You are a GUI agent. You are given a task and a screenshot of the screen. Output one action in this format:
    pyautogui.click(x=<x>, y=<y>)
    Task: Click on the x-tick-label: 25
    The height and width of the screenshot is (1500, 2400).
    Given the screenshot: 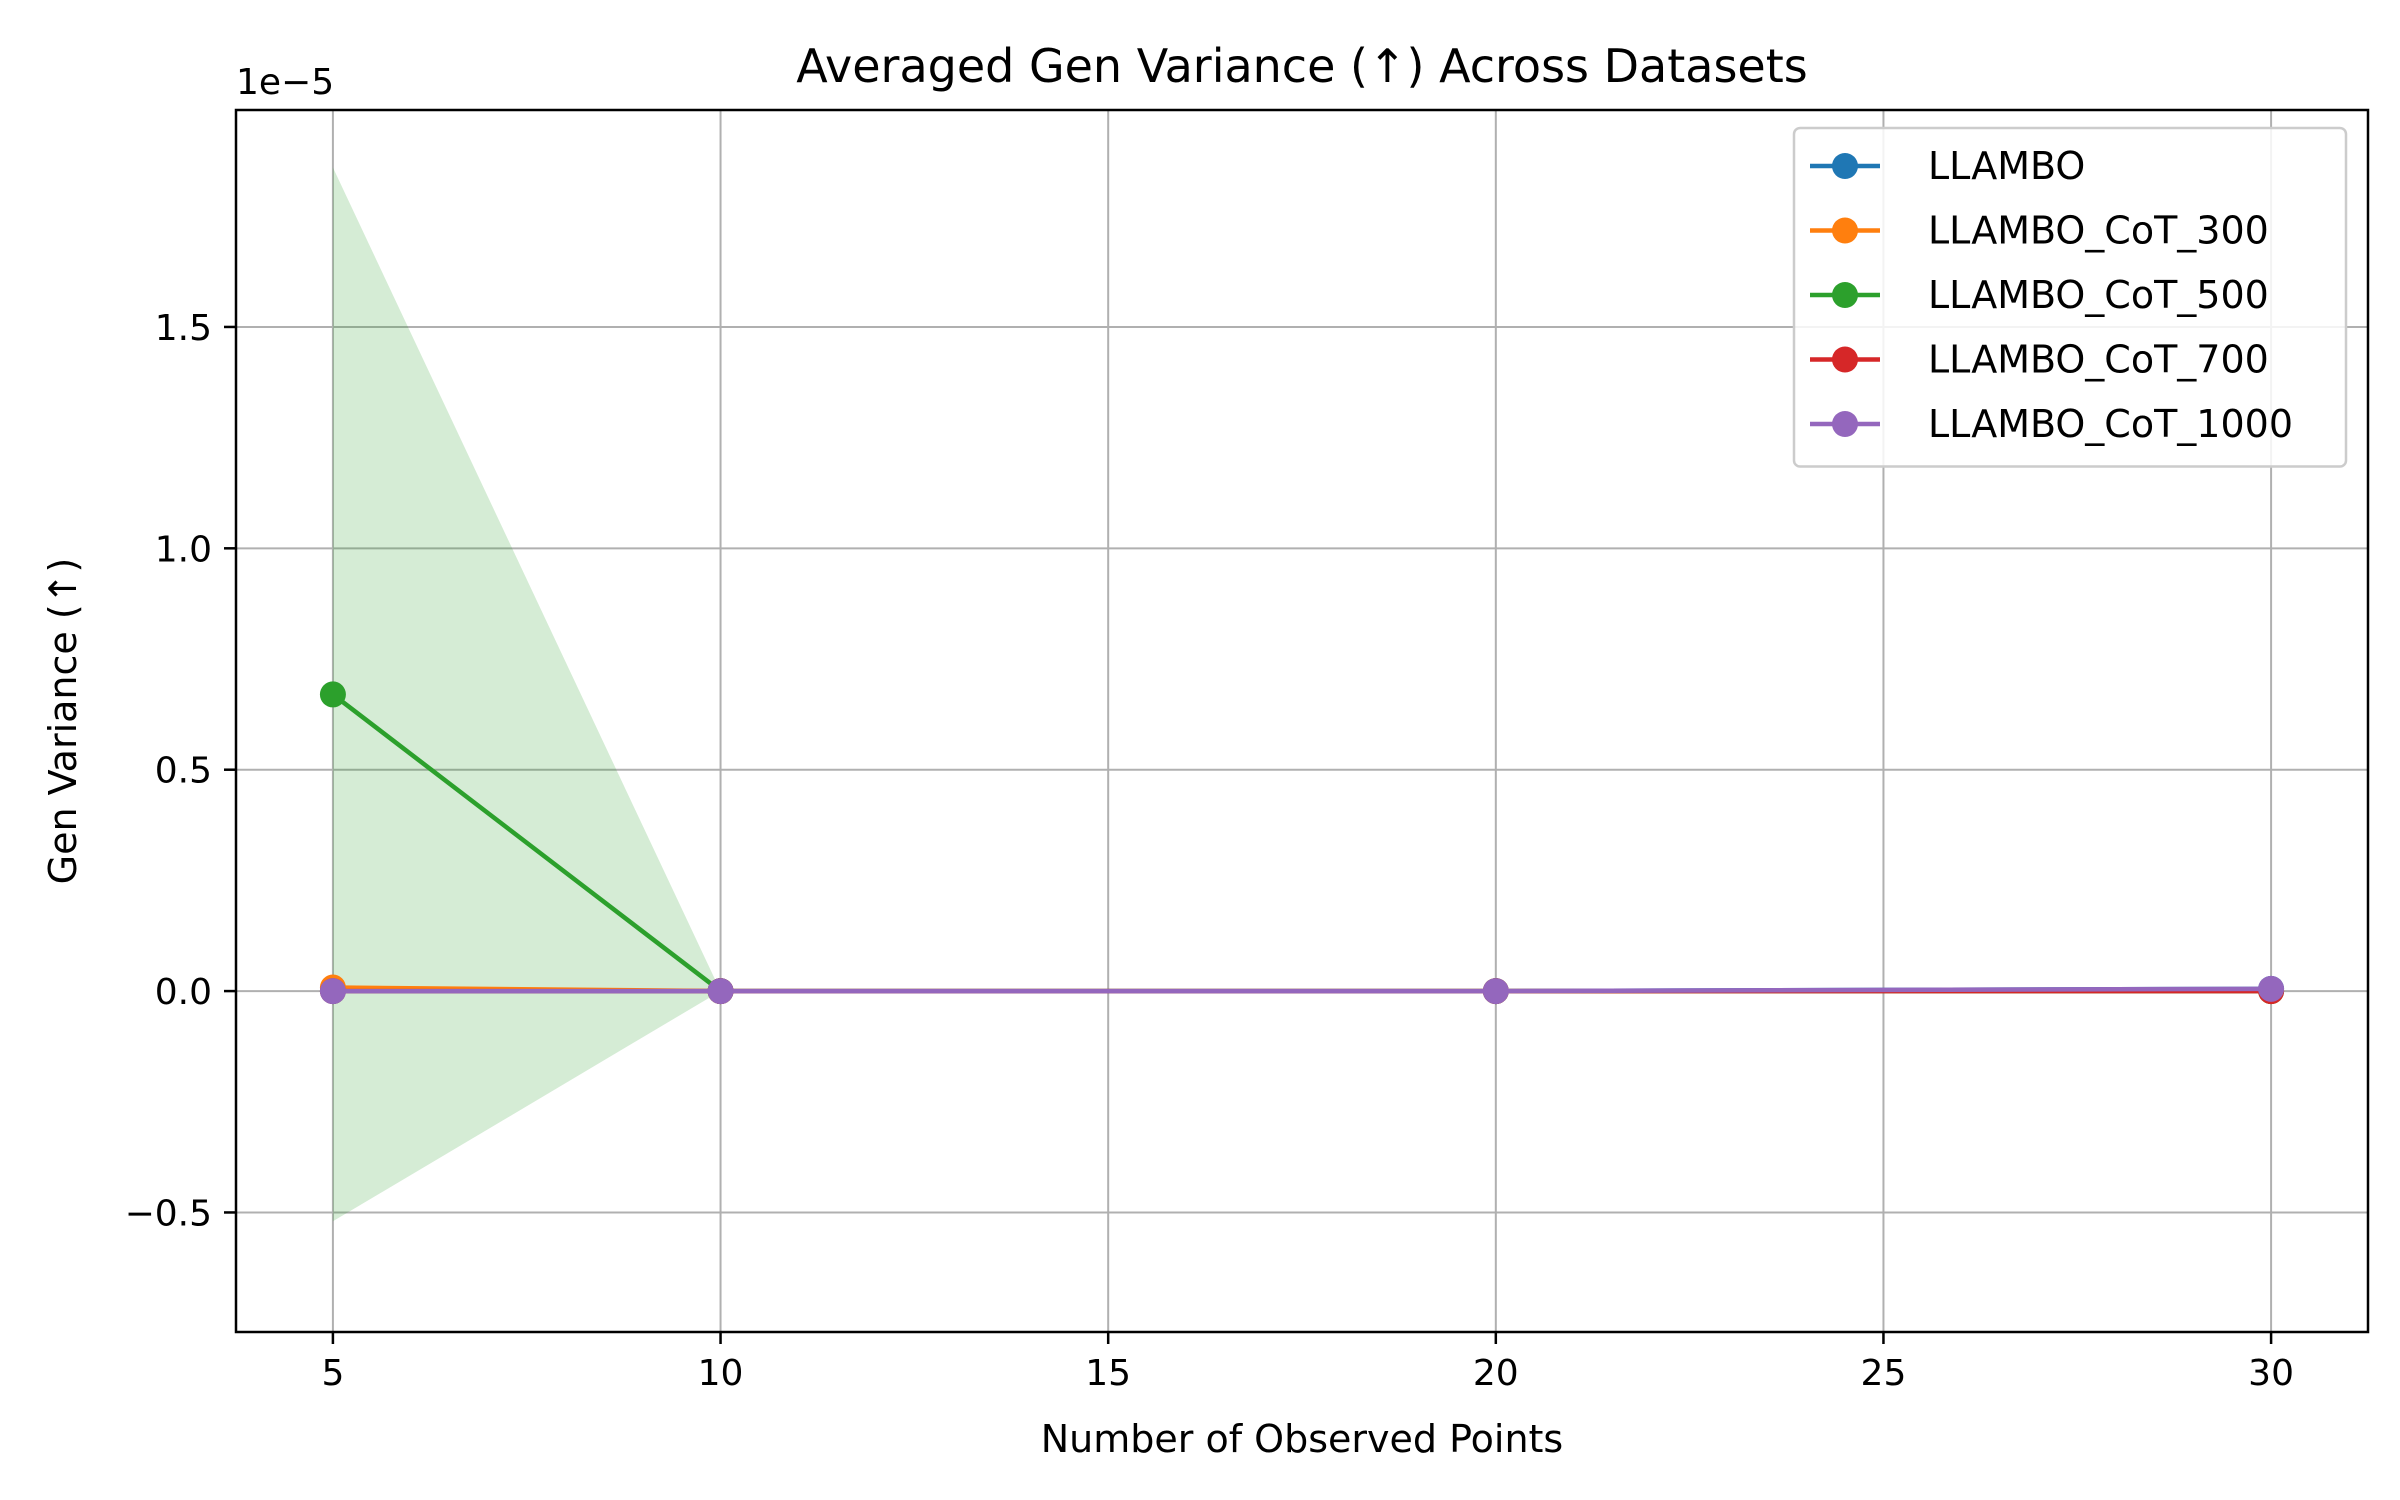 What is the action you would take?
    pyautogui.click(x=1884, y=1373)
    